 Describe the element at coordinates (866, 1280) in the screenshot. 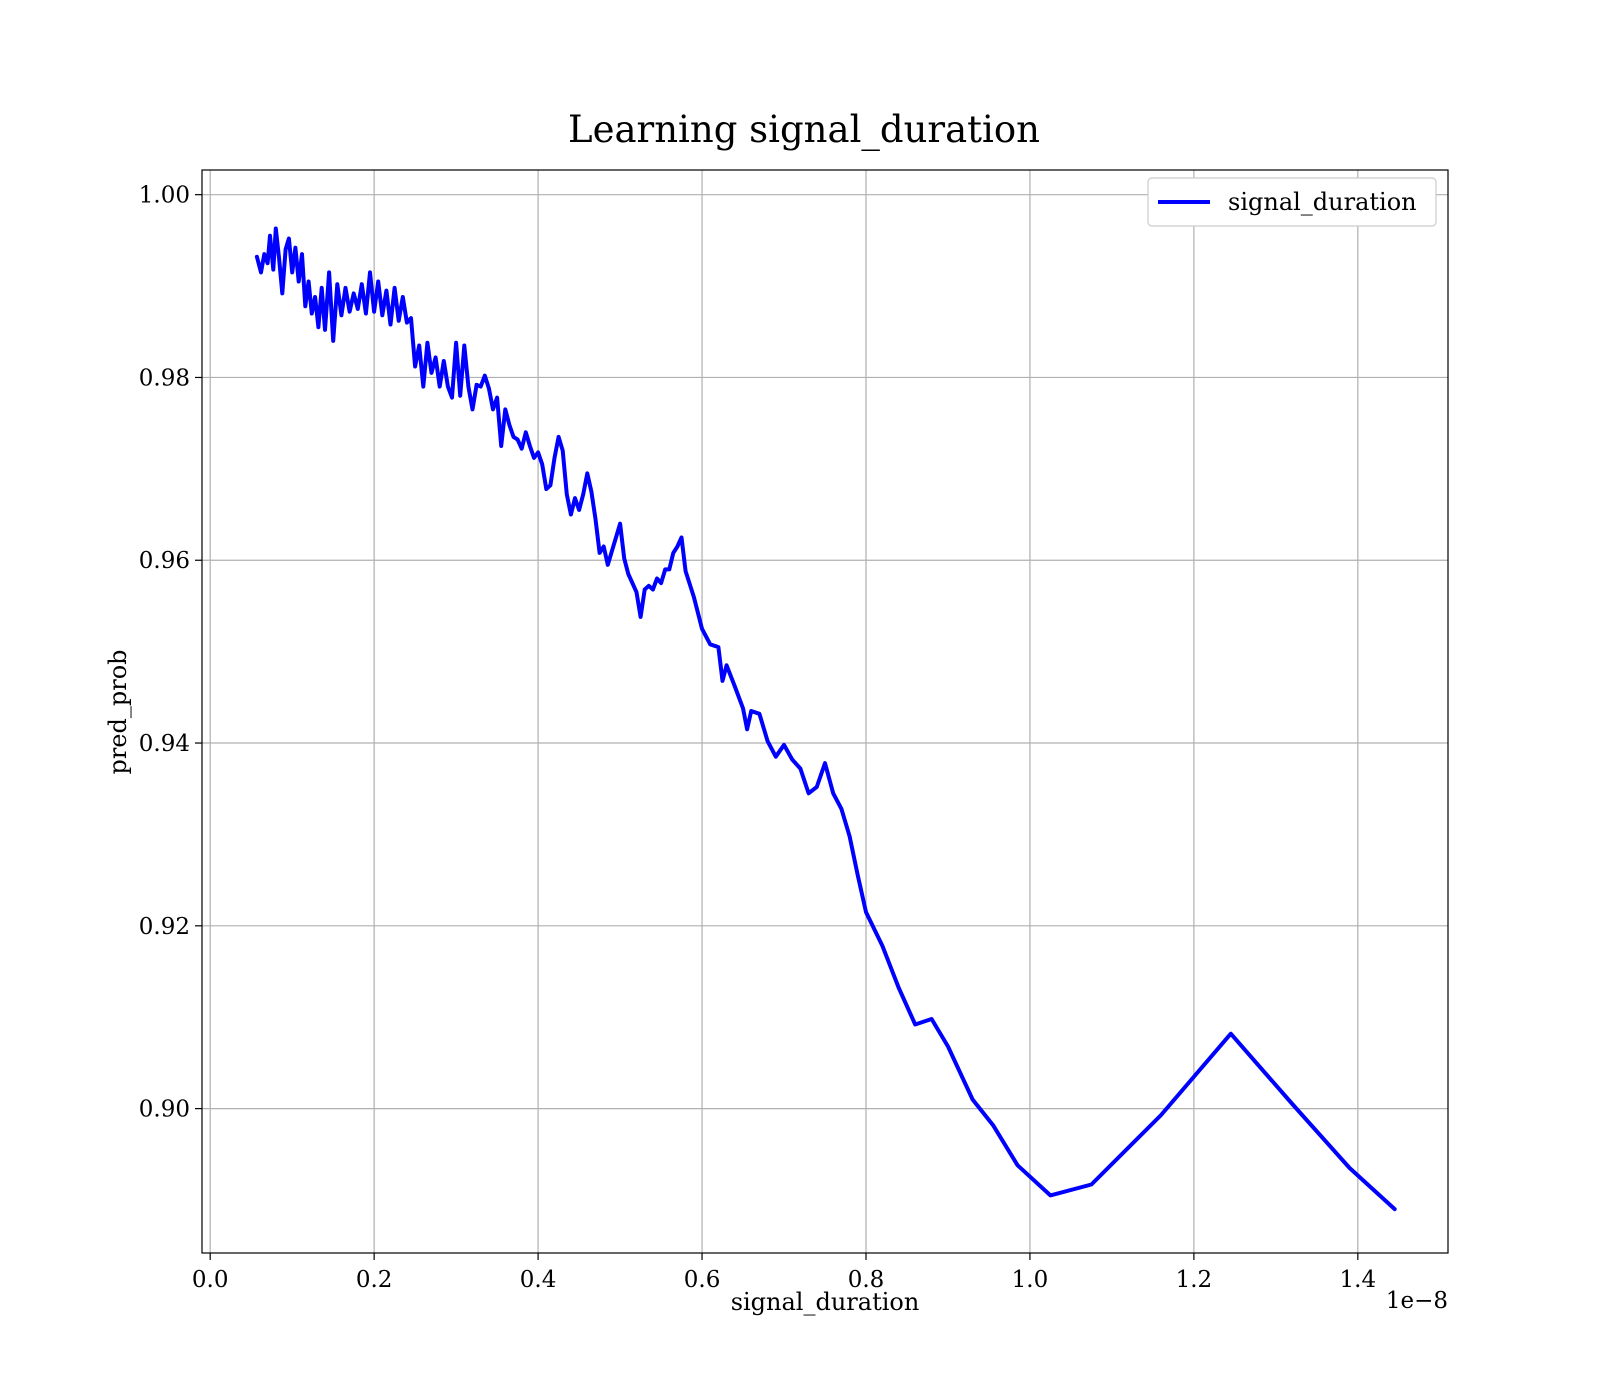

I see `x-tick-label: 0.8` at that location.